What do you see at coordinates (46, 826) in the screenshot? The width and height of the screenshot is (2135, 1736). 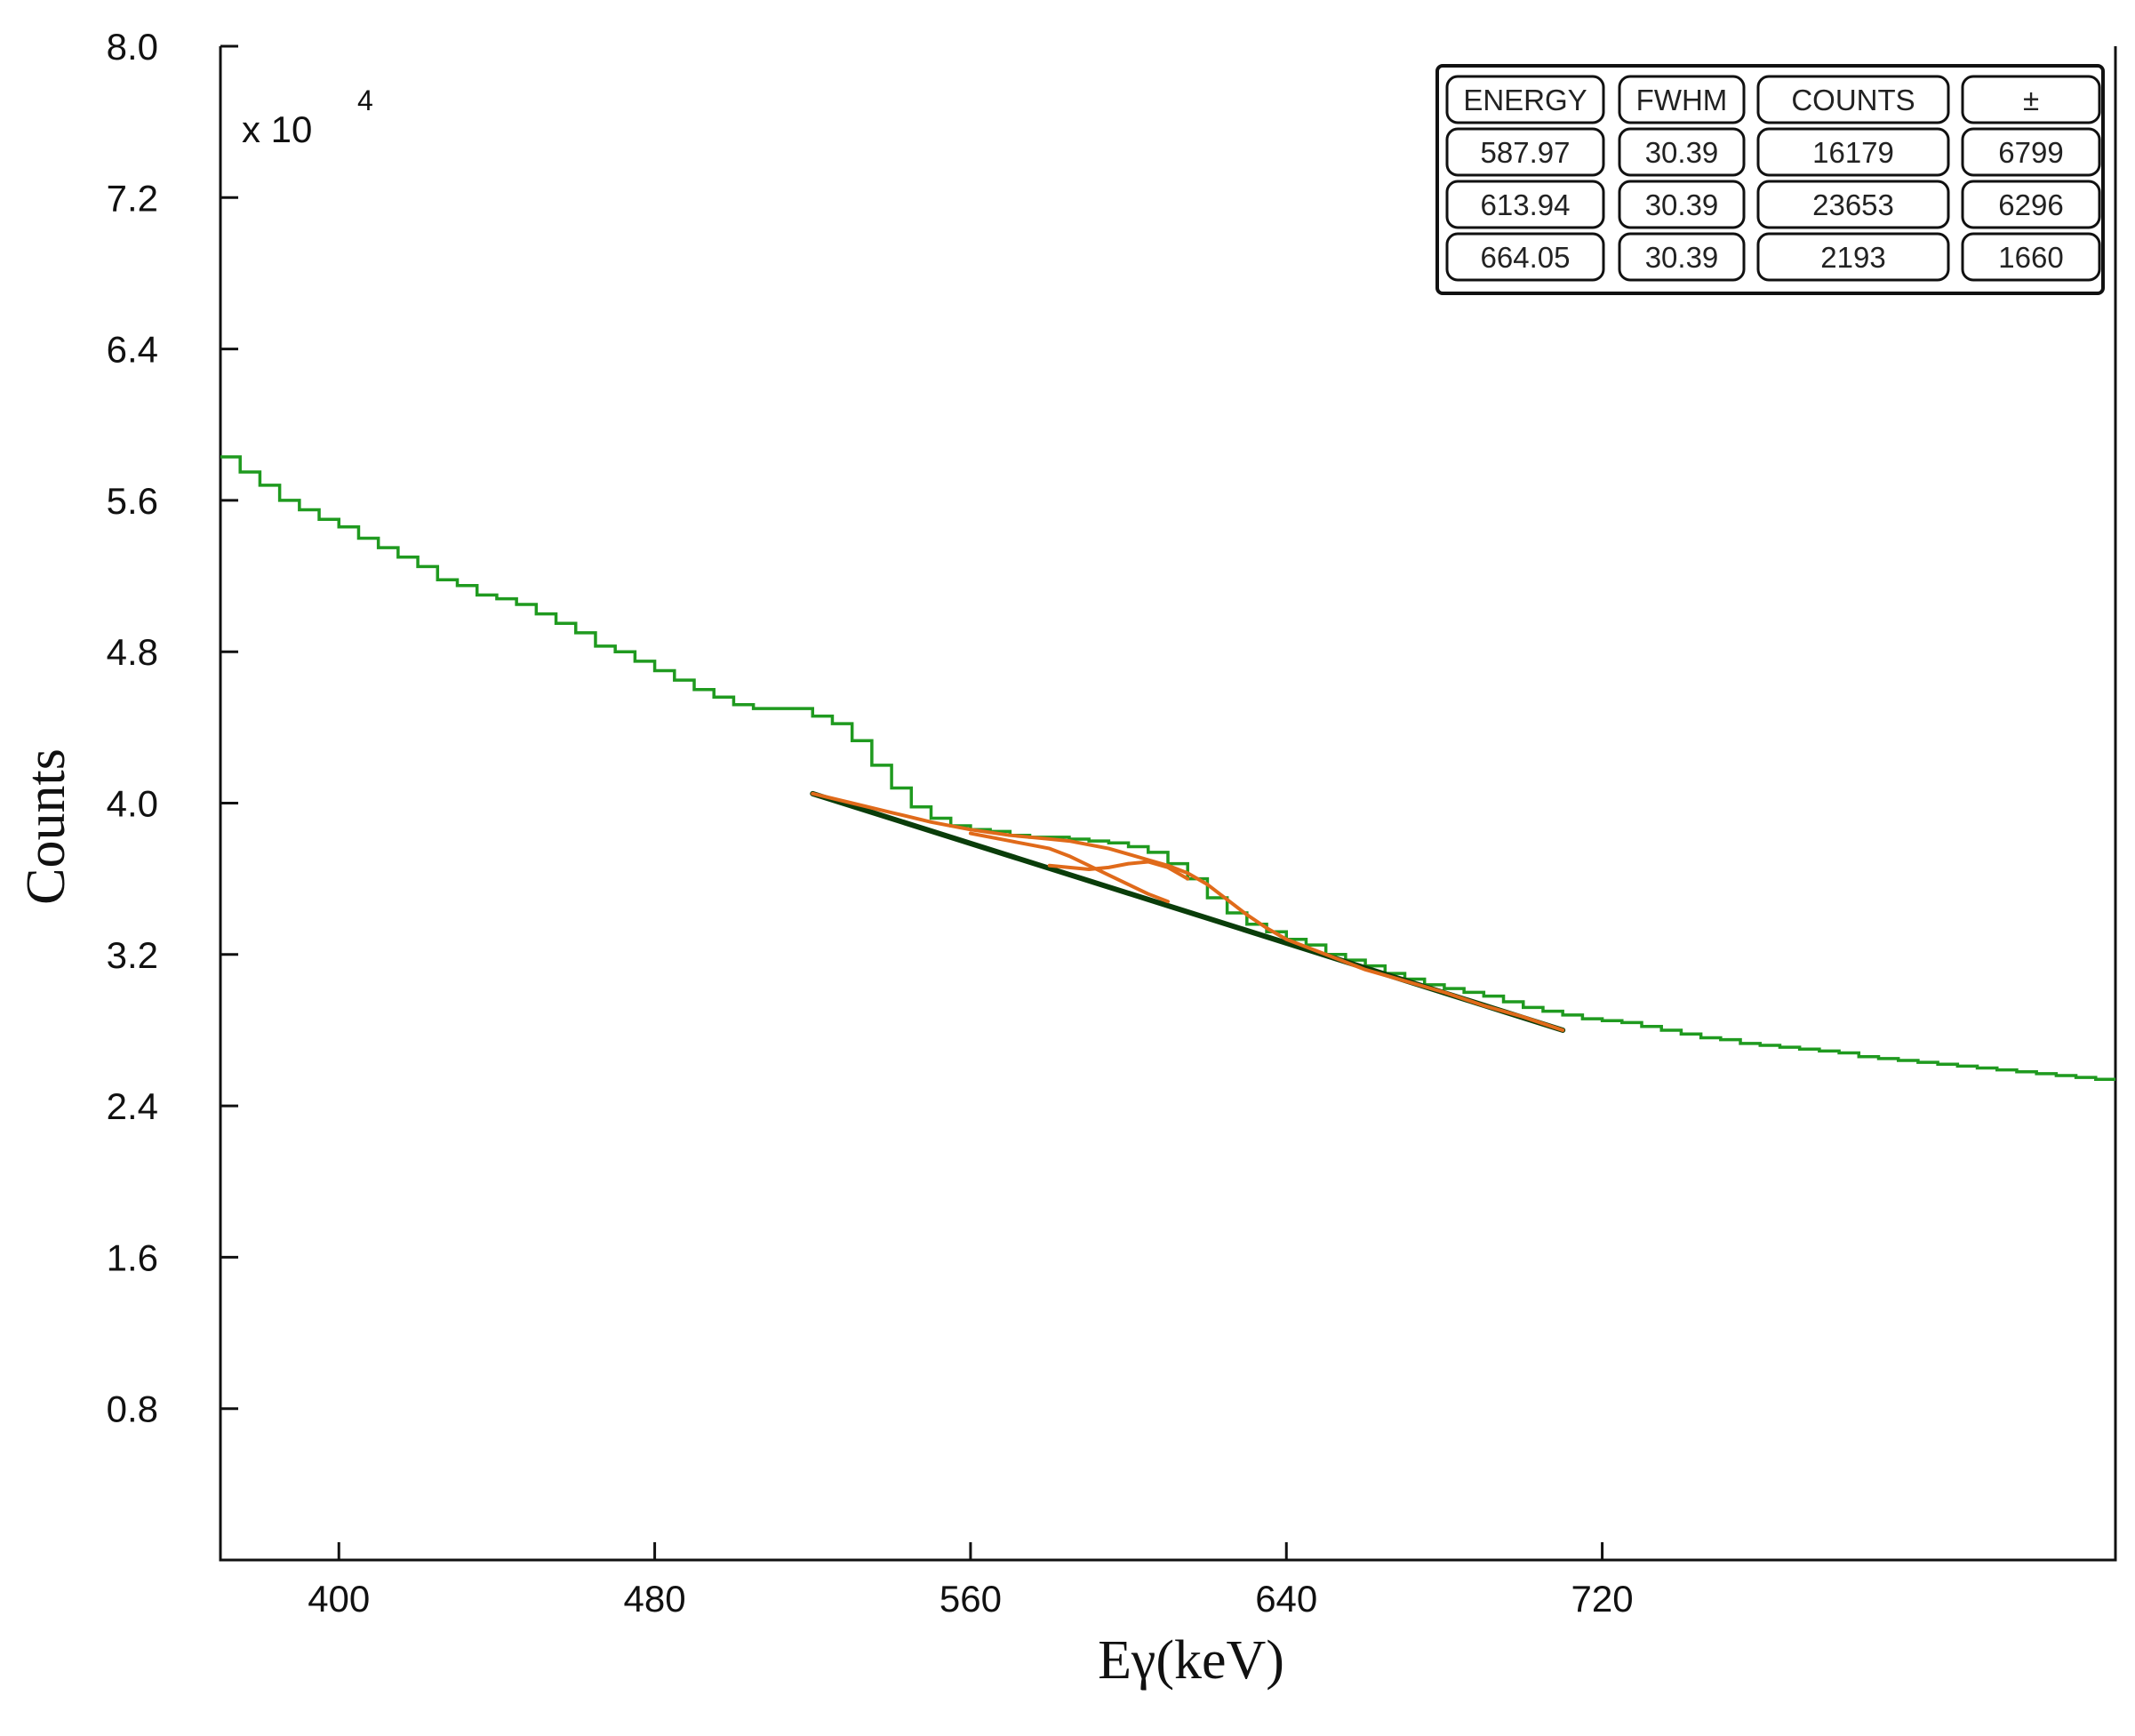 I see `y-axis-label: Counts` at bounding box center [46, 826].